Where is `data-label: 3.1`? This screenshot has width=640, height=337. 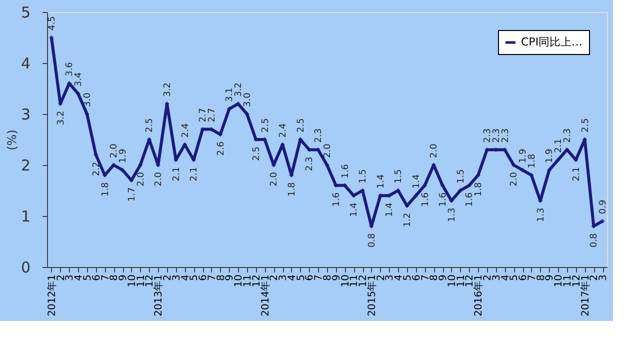
data-label: 3.1 is located at coordinates (230, 95).